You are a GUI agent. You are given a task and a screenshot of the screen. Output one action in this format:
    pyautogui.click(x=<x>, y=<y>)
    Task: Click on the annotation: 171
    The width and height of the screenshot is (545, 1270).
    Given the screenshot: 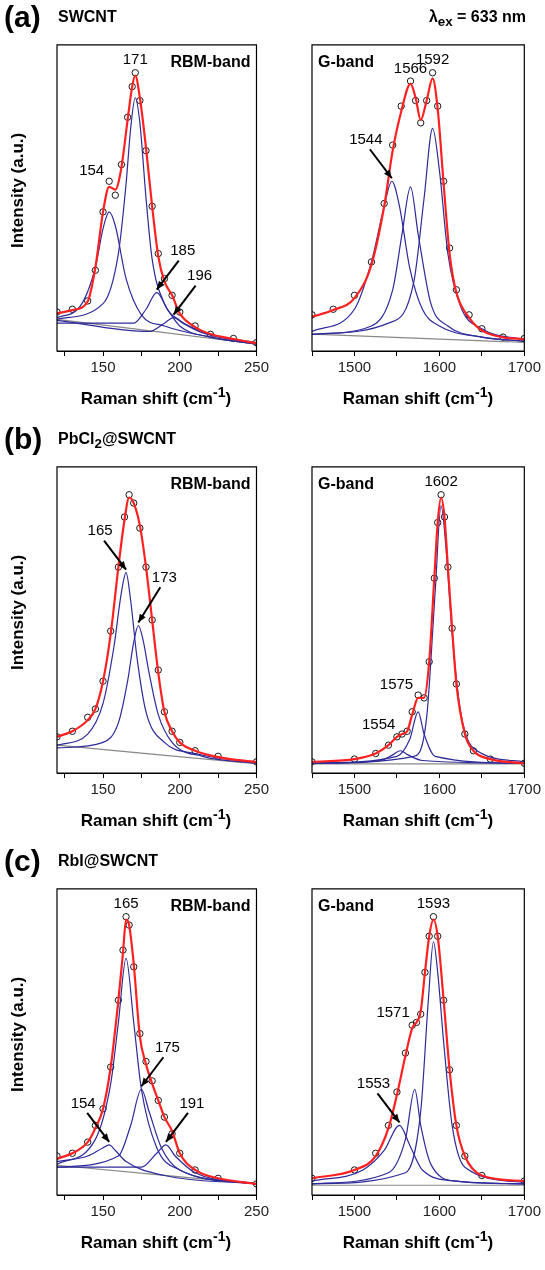 What is the action you would take?
    pyautogui.click(x=135, y=59)
    